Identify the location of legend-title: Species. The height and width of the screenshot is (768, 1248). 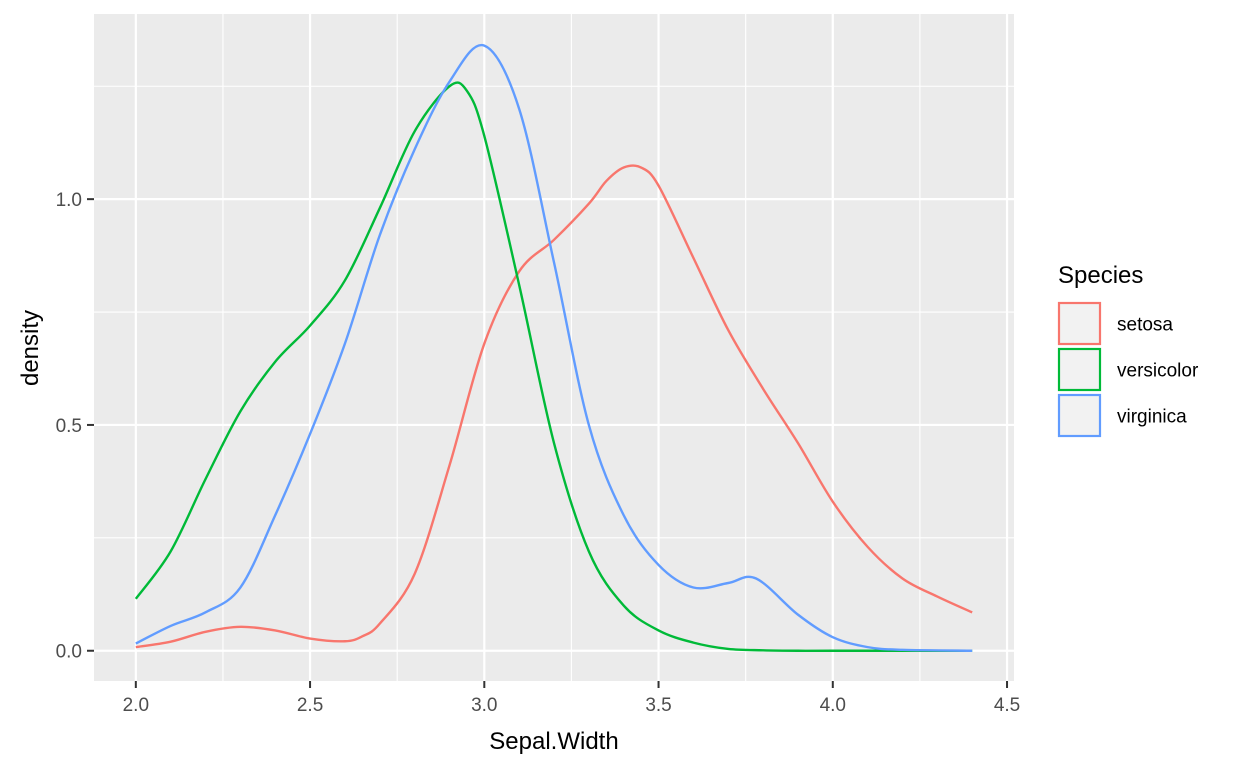
(1100, 275).